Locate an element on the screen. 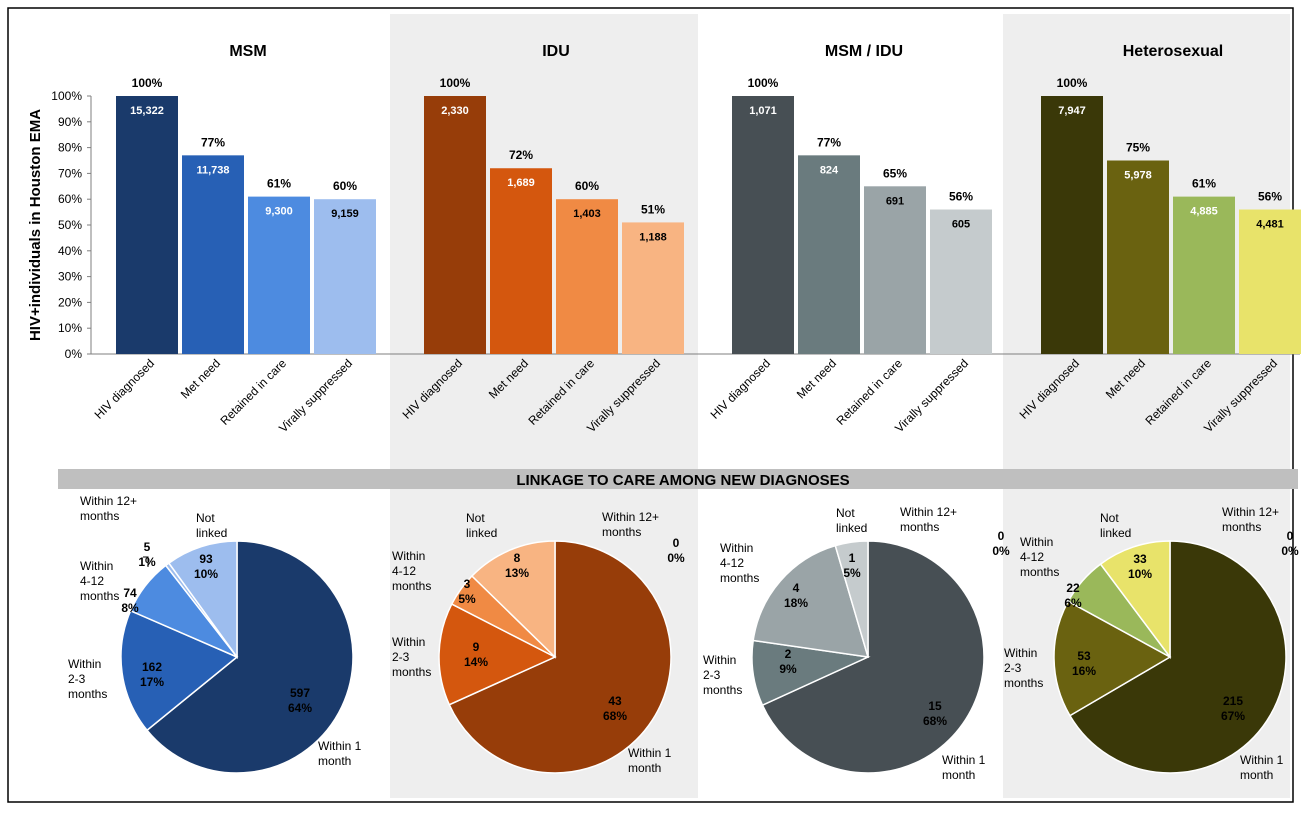  y-tick-label: 50% is located at coordinates (70, 225).